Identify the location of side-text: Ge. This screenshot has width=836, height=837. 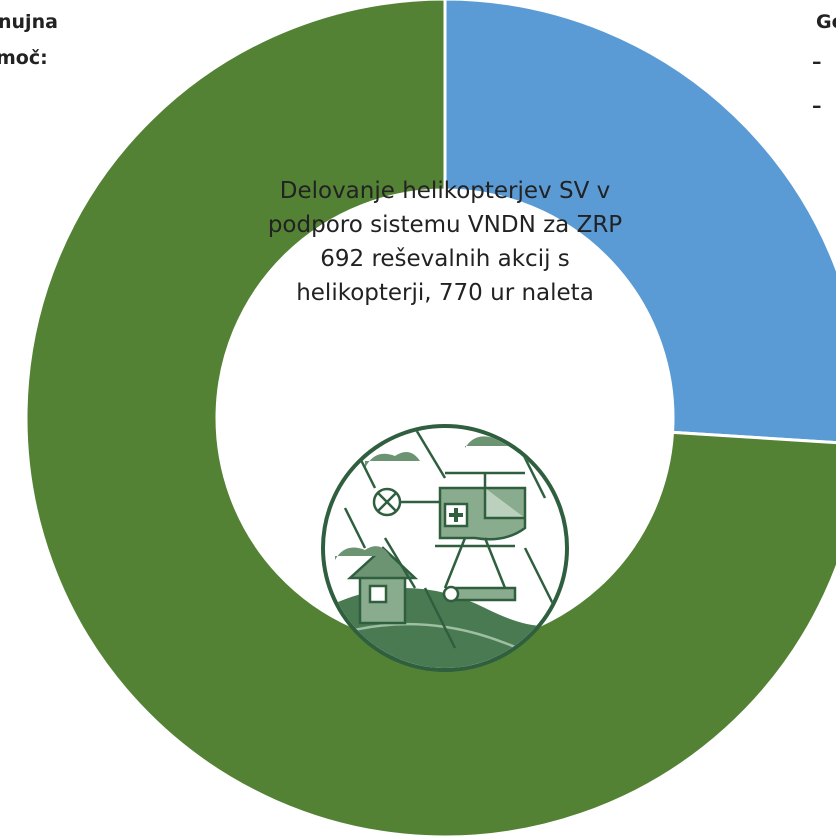
(826, 22).